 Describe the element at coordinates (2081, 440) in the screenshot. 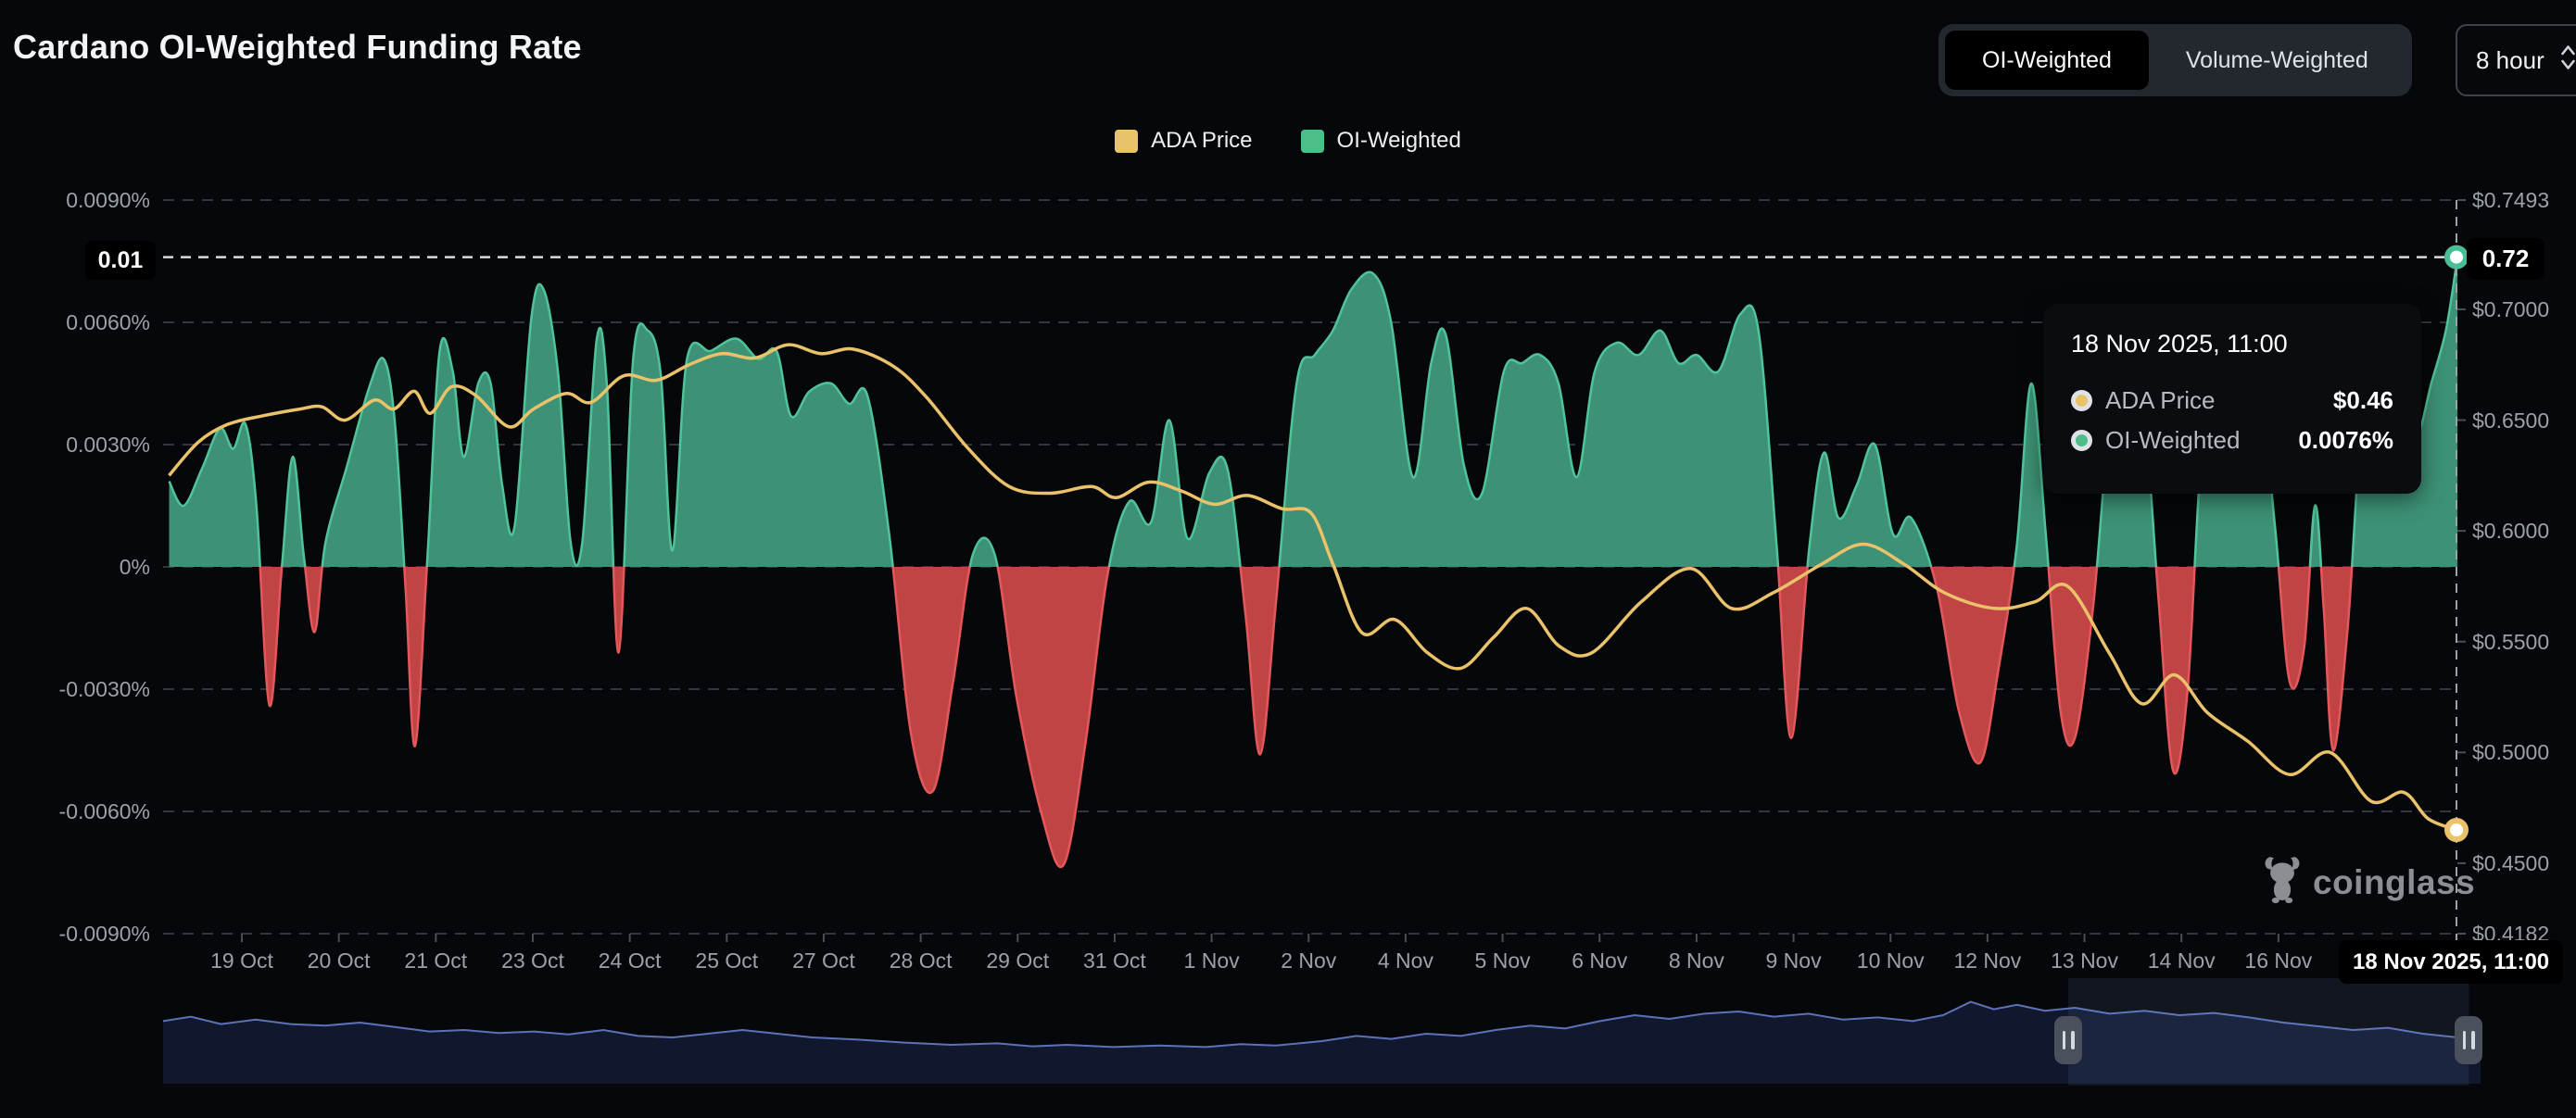

I see `oi-weighted-dot-icon` at that location.